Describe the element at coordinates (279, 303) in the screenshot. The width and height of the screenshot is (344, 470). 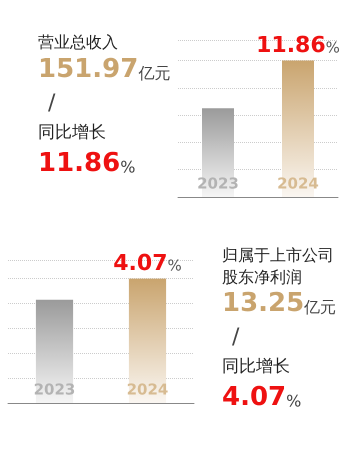
I see `text: 13.25亿元` at that location.